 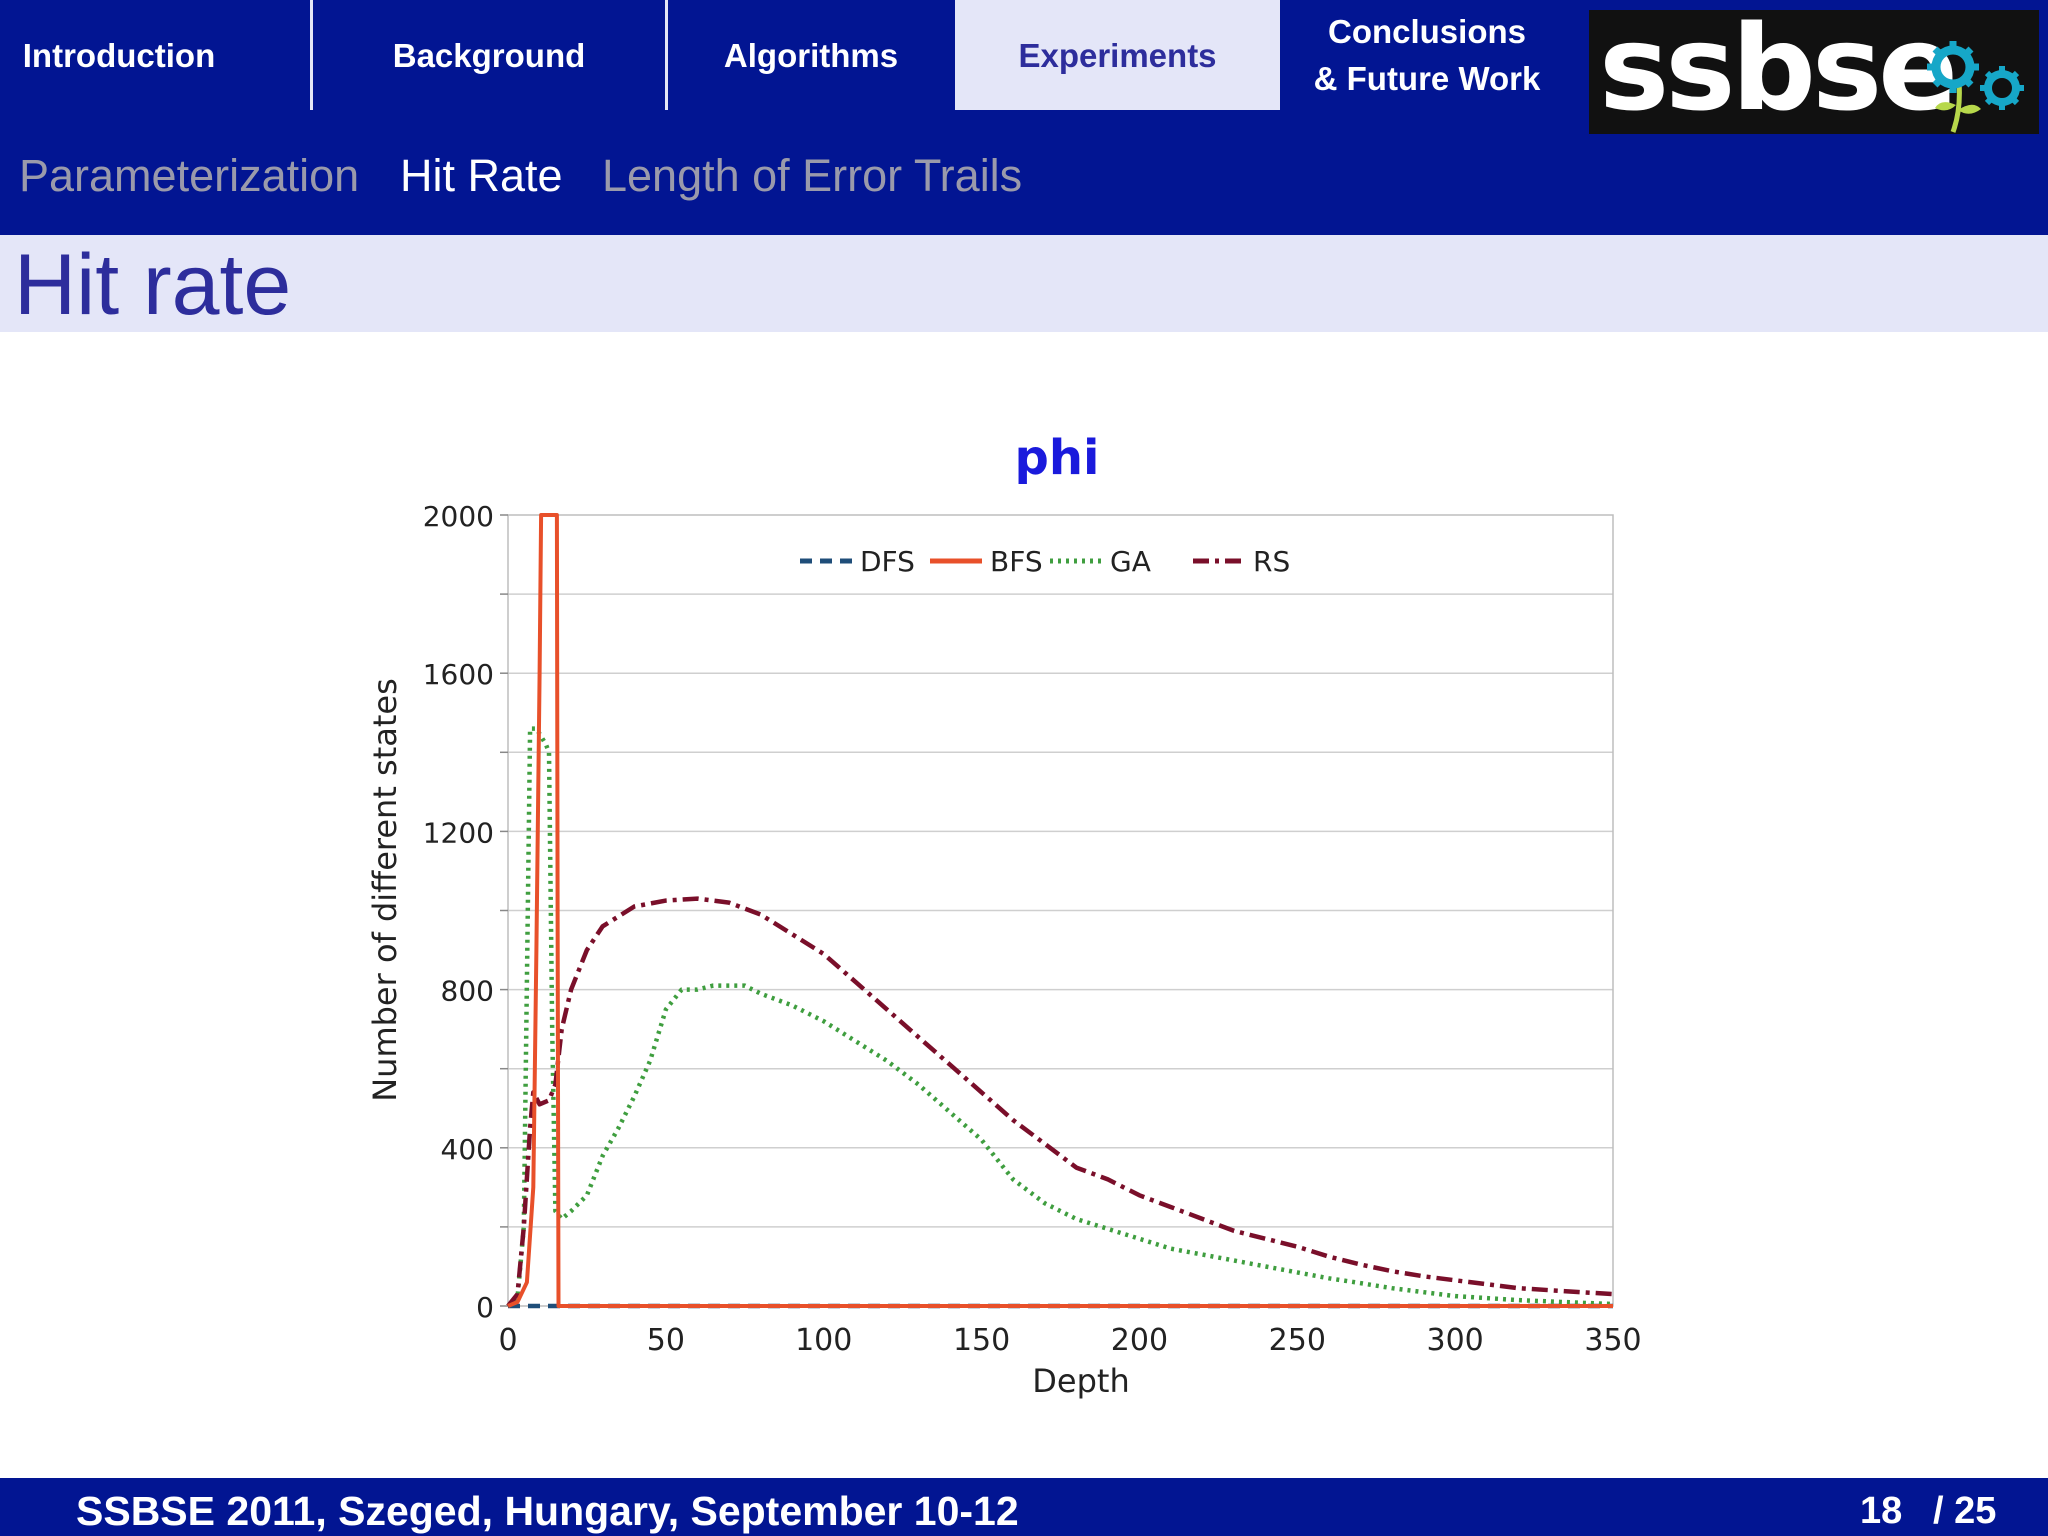 I want to click on page-total: / 25, so click(x=1965, y=1511).